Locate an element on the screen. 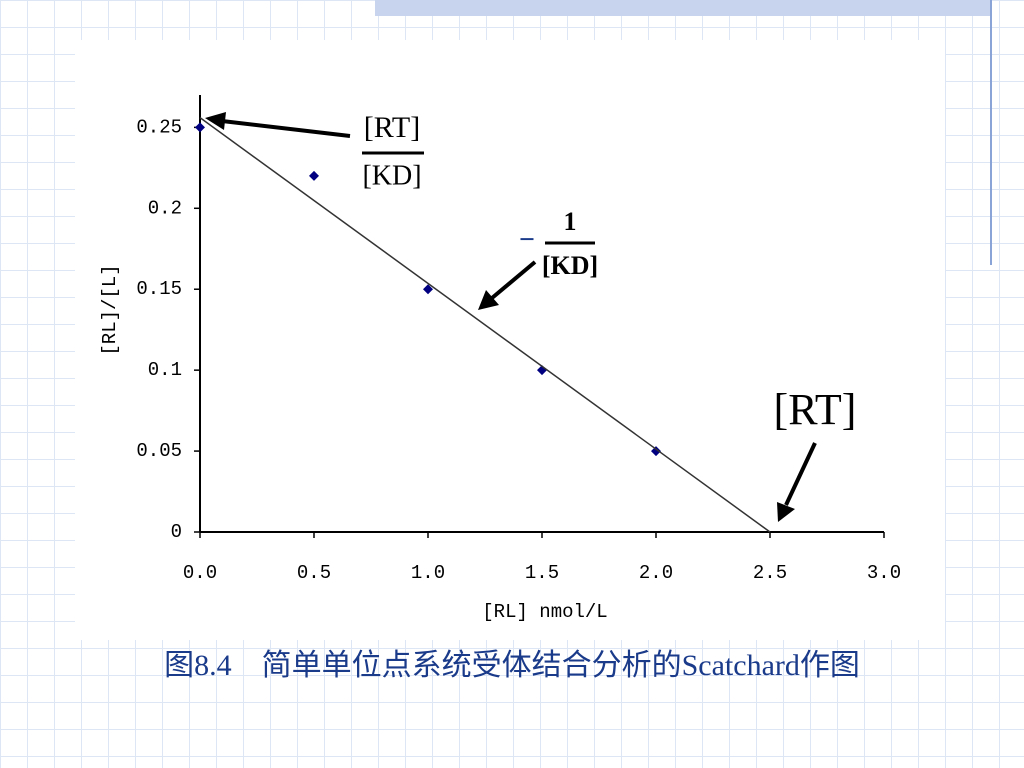  x-tick-label: 3.0 is located at coordinates (884, 573).